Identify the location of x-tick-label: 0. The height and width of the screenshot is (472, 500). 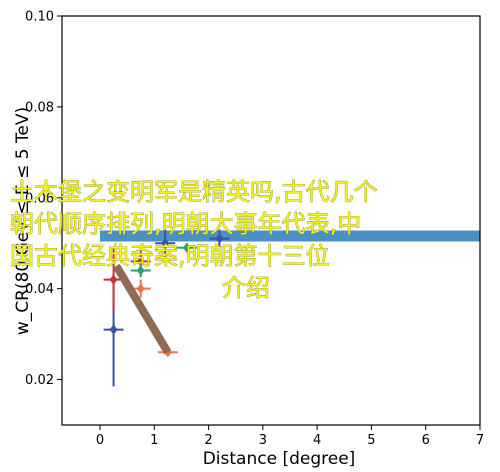
(100, 440).